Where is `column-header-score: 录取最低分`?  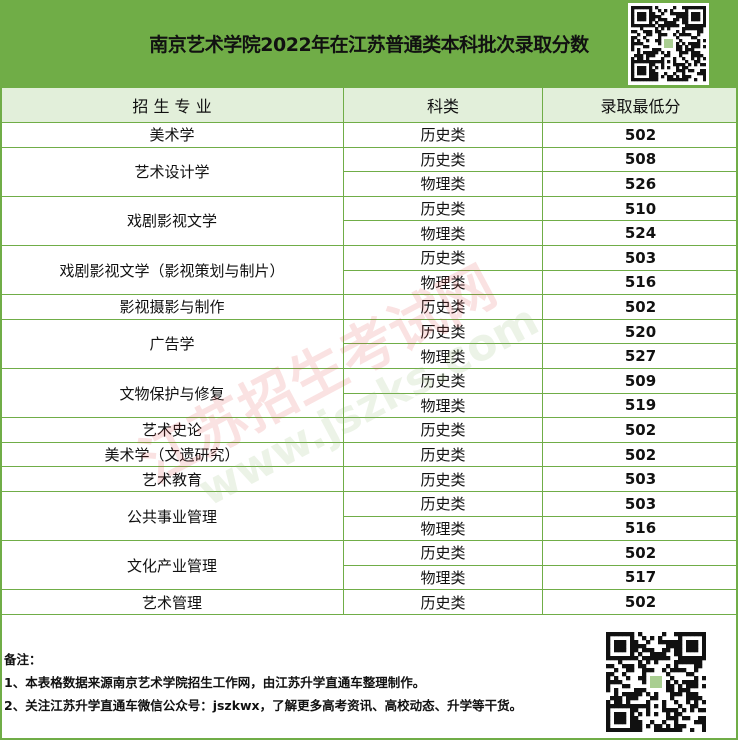
column-header-score: 录取最低分 is located at coordinates (640, 105).